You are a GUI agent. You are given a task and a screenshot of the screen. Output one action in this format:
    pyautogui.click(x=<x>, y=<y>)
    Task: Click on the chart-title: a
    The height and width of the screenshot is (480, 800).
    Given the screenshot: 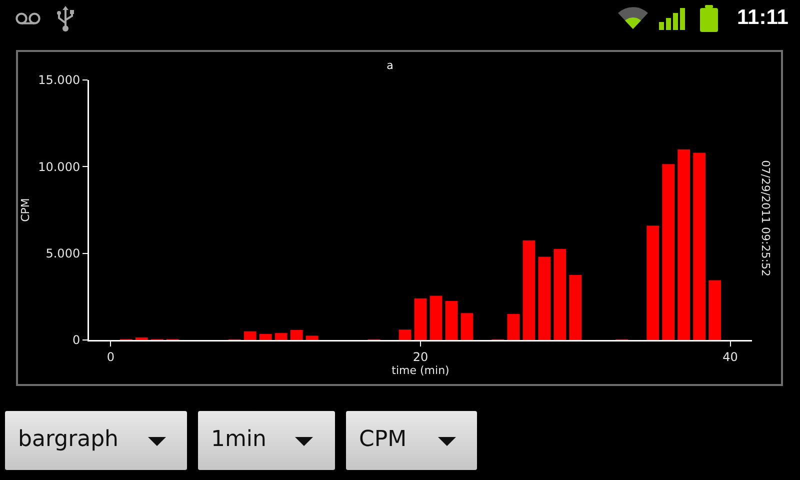 What is the action you would take?
    pyautogui.click(x=390, y=65)
    